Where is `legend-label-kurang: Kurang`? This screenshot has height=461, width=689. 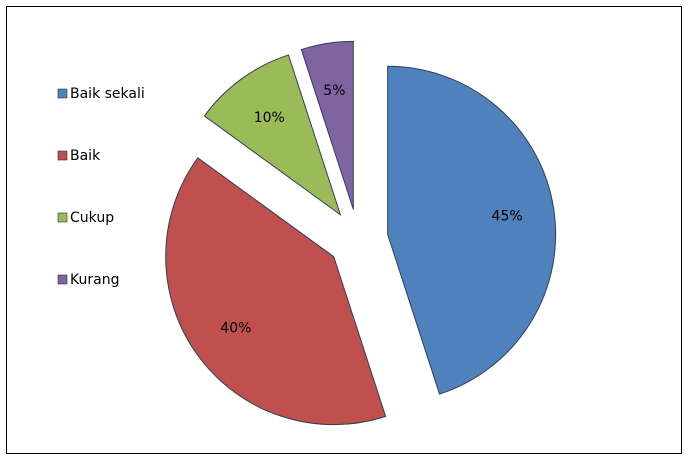 legend-label-kurang: Kurang is located at coordinates (94, 280).